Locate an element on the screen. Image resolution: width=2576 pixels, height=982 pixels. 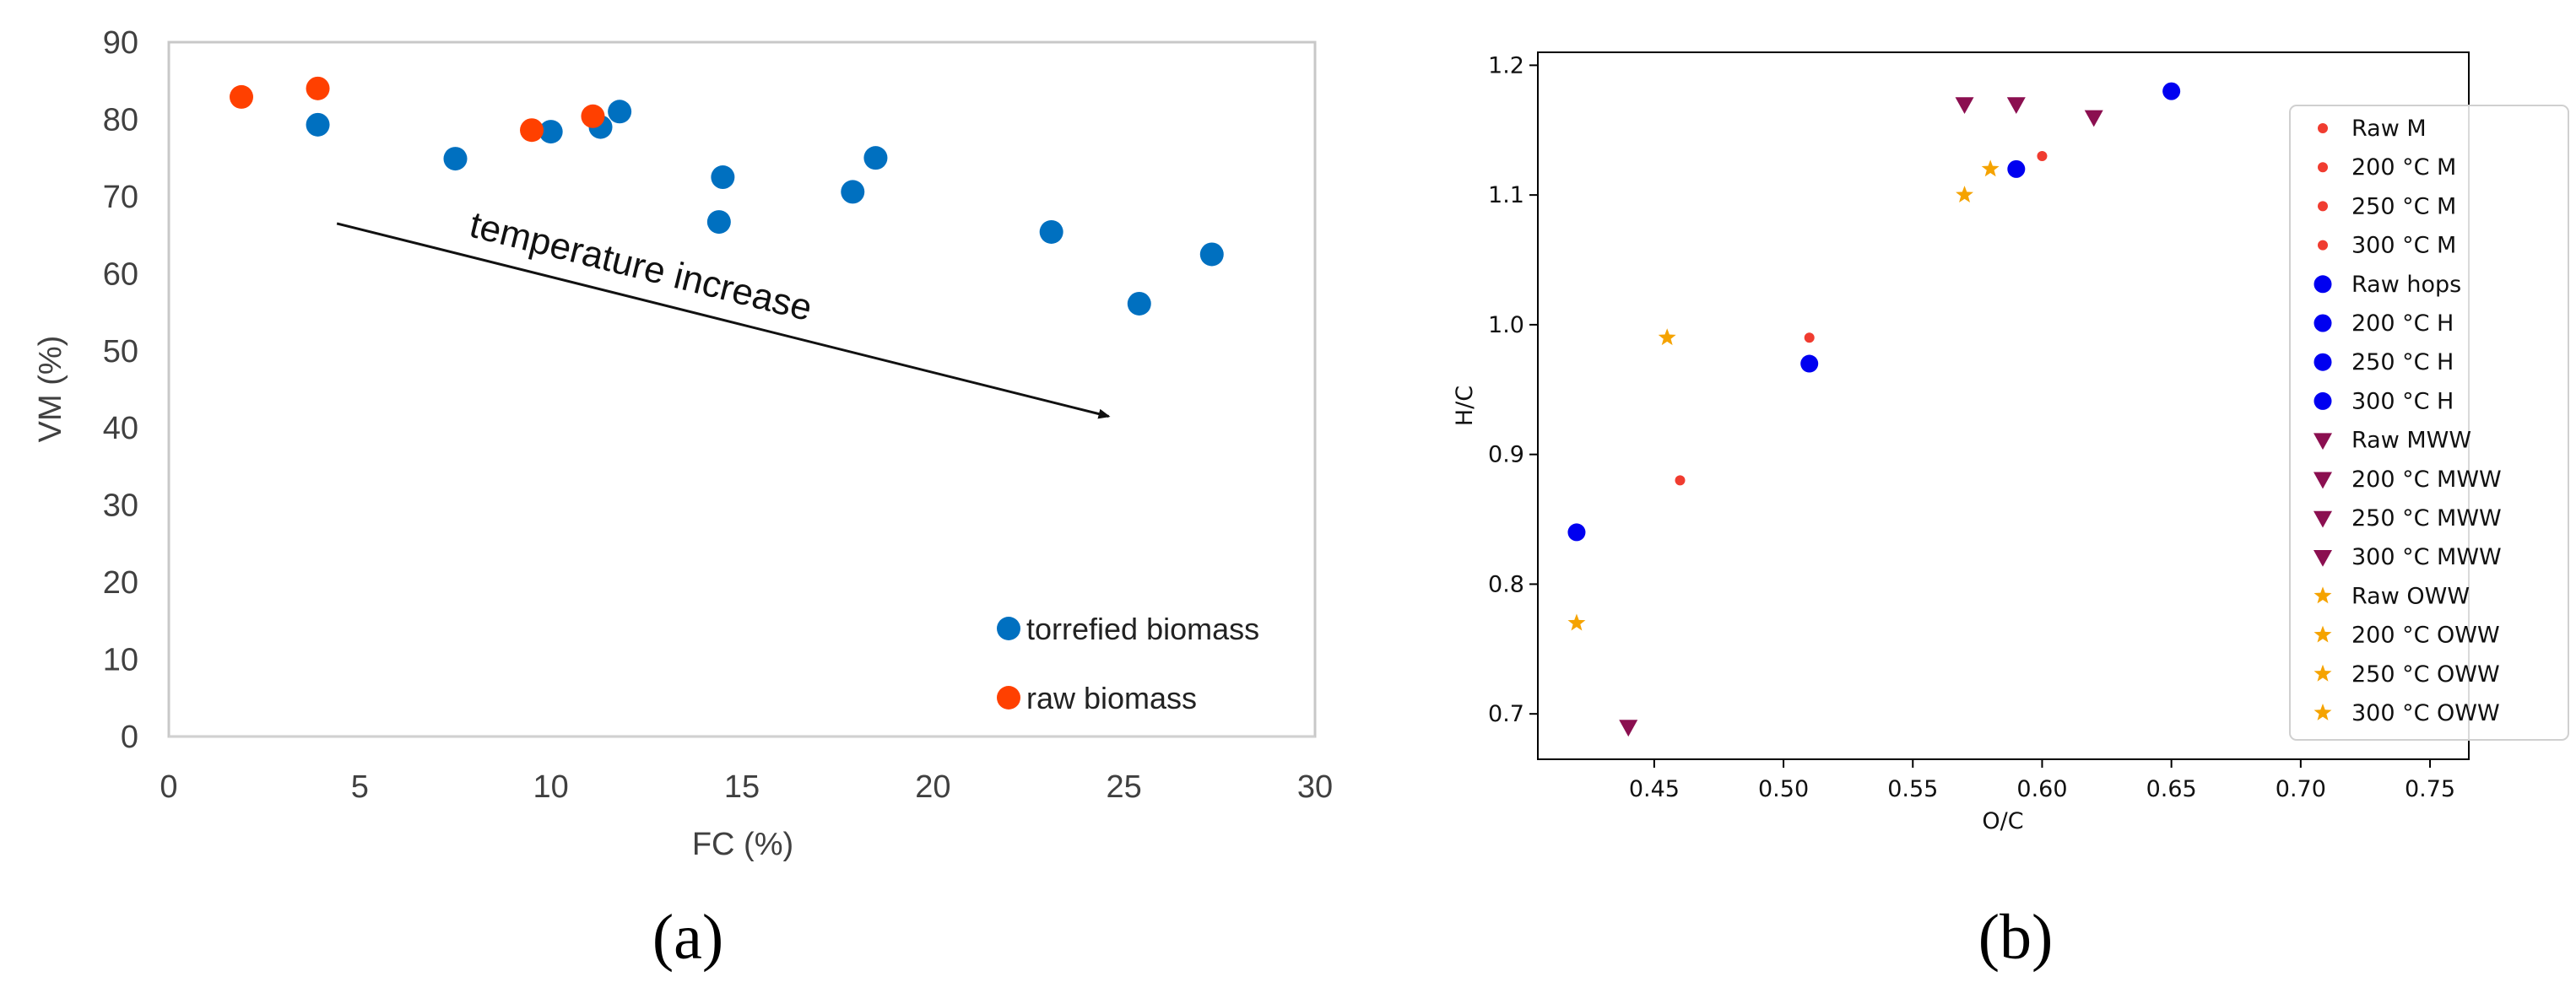
legend-label-300-c-oww: 300 °C OWW is located at coordinates (2425, 713).